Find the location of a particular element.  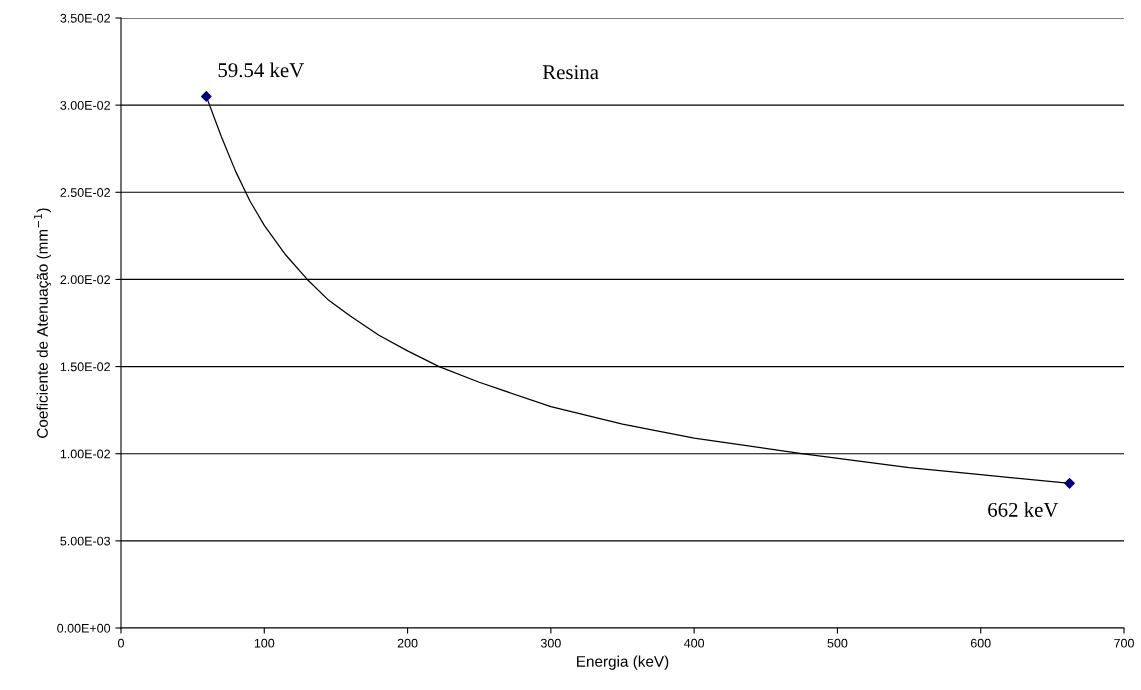

y-tick-label: 1.00E-02 is located at coordinates (85, 454).